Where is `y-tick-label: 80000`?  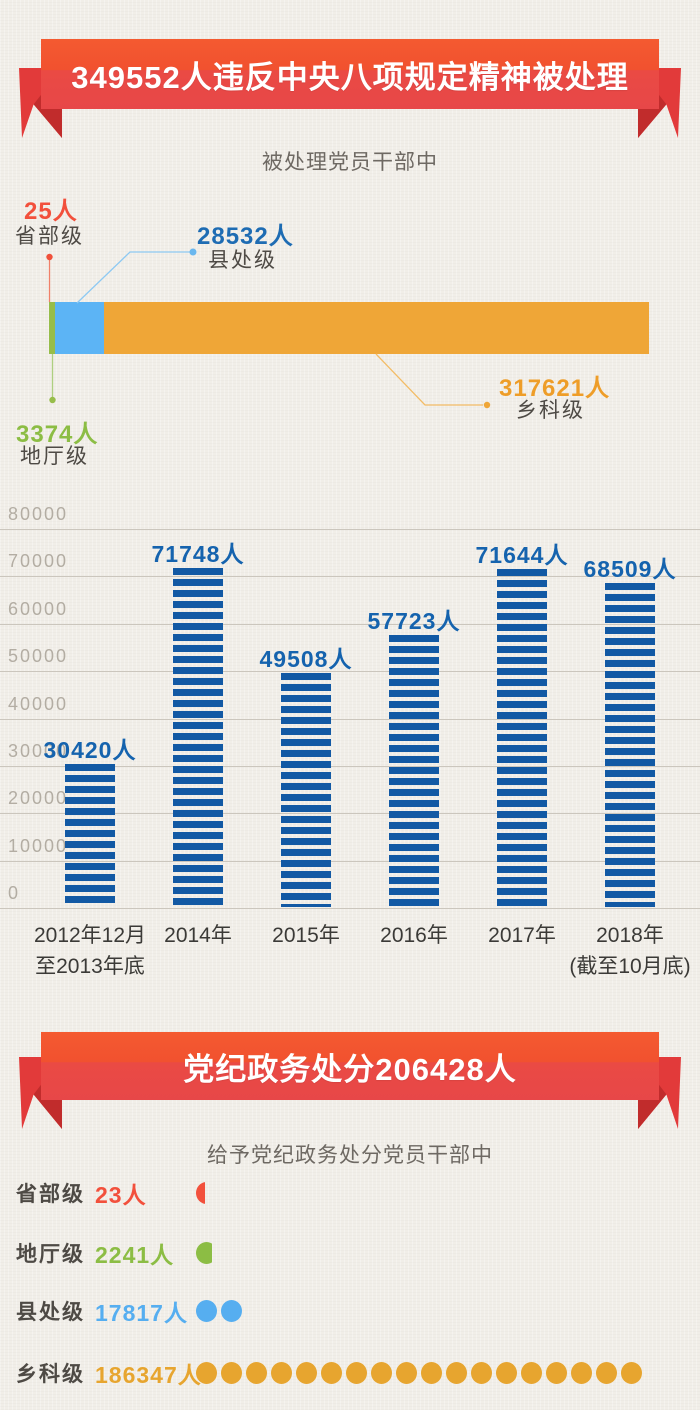 y-tick-label: 80000 is located at coordinates (38, 514).